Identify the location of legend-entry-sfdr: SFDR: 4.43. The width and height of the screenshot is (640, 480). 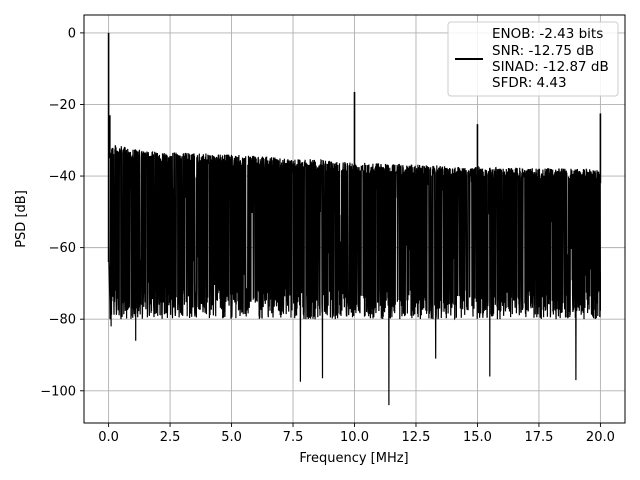
(529, 83).